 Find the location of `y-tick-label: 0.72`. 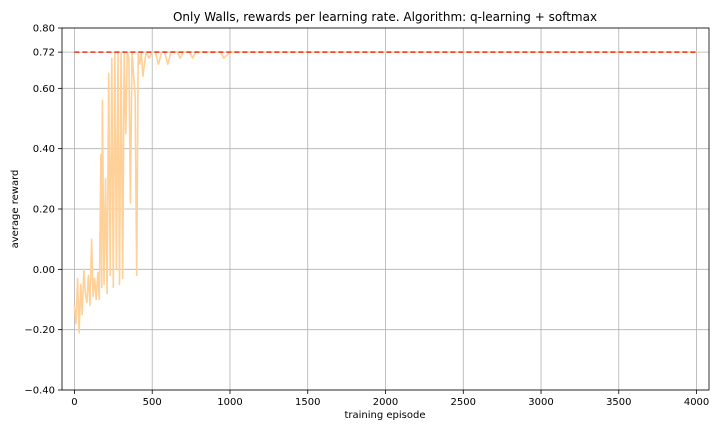

y-tick-label: 0.72 is located at coordinates (44, 53).